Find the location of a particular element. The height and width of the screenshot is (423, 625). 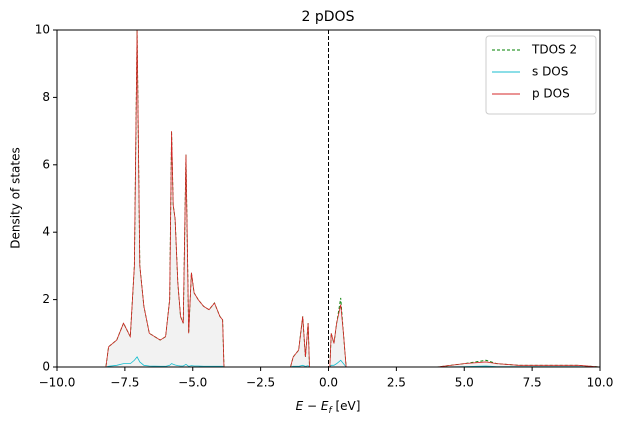

x-tick-label: −7.5 is located at coordinates (124, 383).